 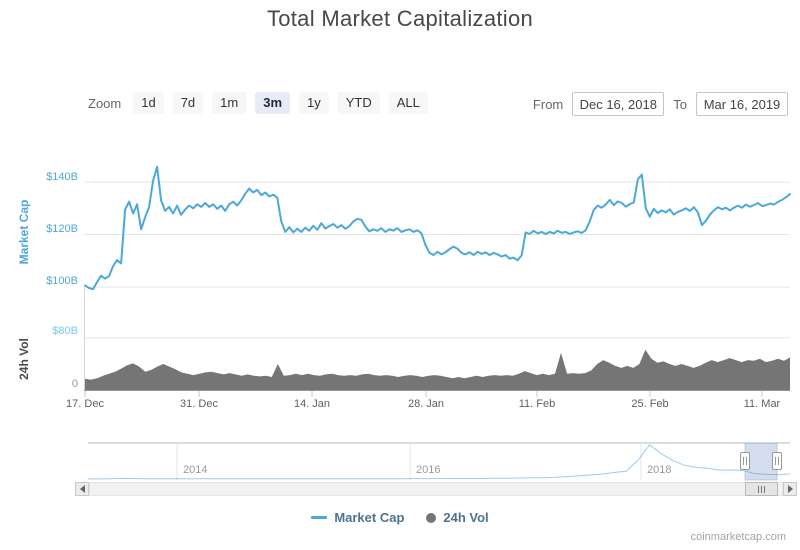 What do you see at coordinates (65, 331) in the screenshot?
I see `y-tick-80b: $80B` at bounding box center [65, 331].